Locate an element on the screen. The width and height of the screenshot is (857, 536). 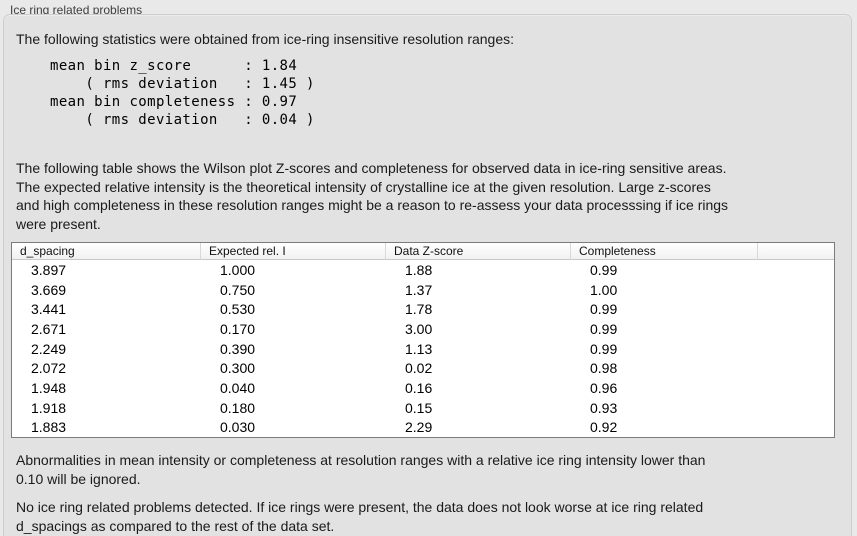
table-cell: 0.530 is located at coordinates (238, 309).